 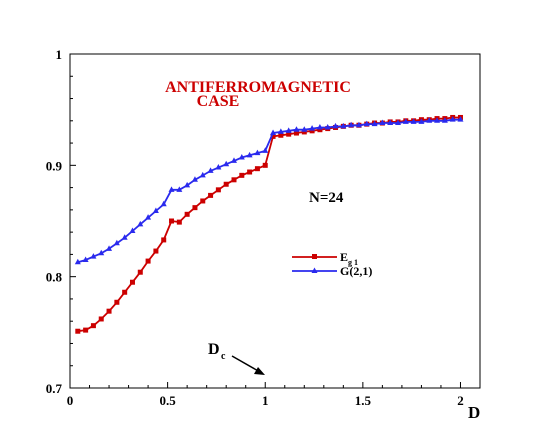 I want to click on legend-label-eg1-subscript: g 1, so click(x=353, y=262).